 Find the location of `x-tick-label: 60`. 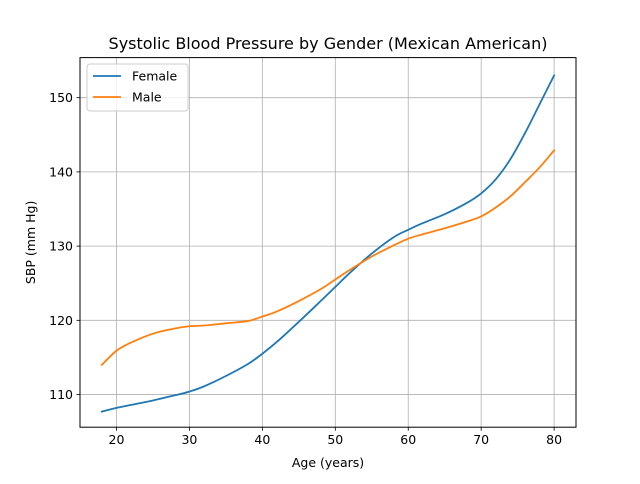

x-tick-label: 60 is located at coordinates (408, 439).